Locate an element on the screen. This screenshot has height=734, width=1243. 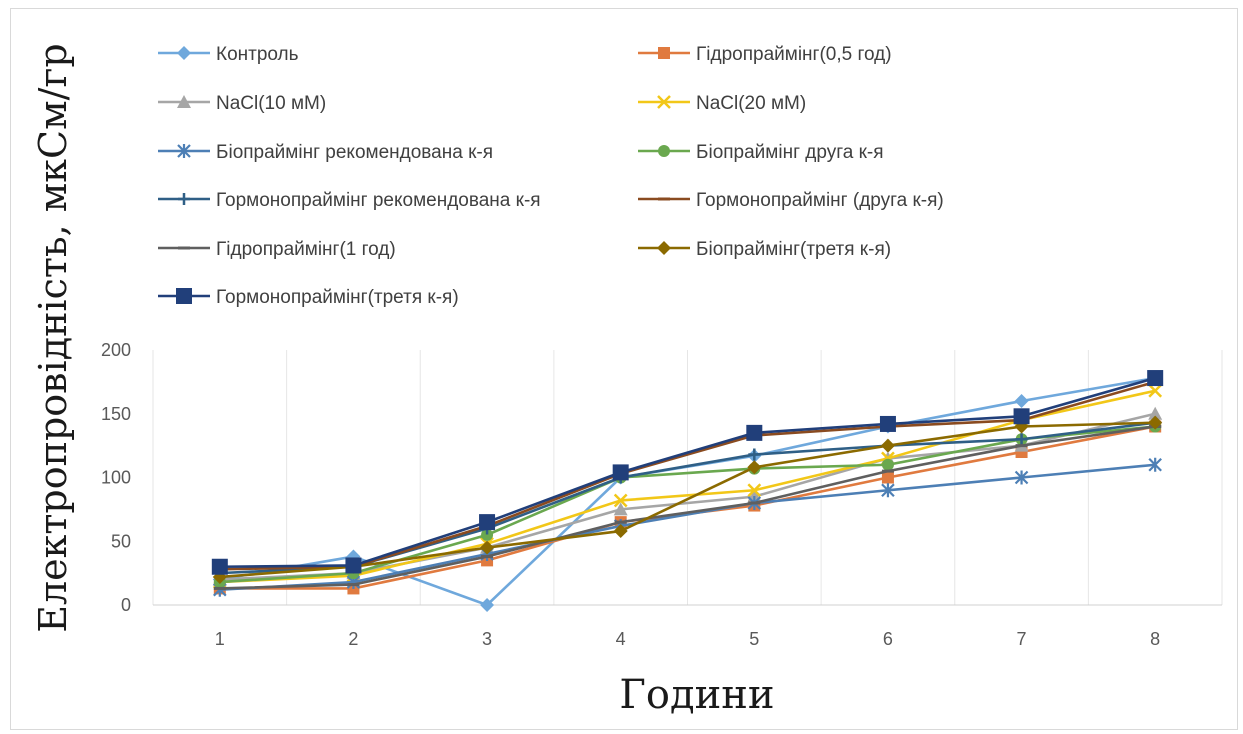
legend-item: Гормонопраймінг рекомендована к-я is located at coordinates (349, 200).